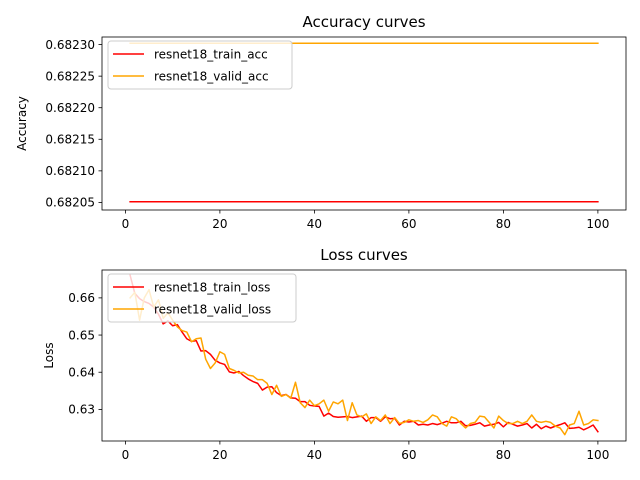 The width and height of the screenshot is (640, 480). Describe the element at coordinates (81, 298) in the screenshot. I see `loss-y-tick-label: 0.66` at that location.